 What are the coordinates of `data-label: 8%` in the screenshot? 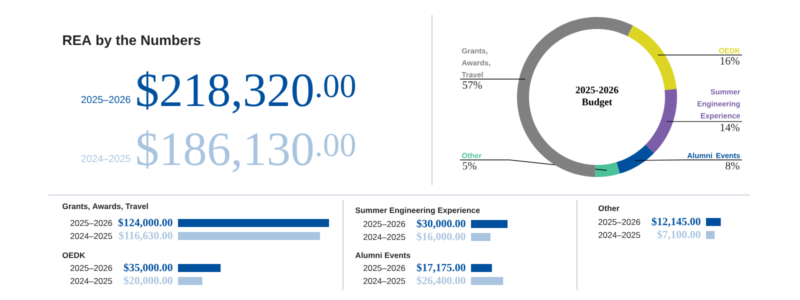 It's located at (733, 166).